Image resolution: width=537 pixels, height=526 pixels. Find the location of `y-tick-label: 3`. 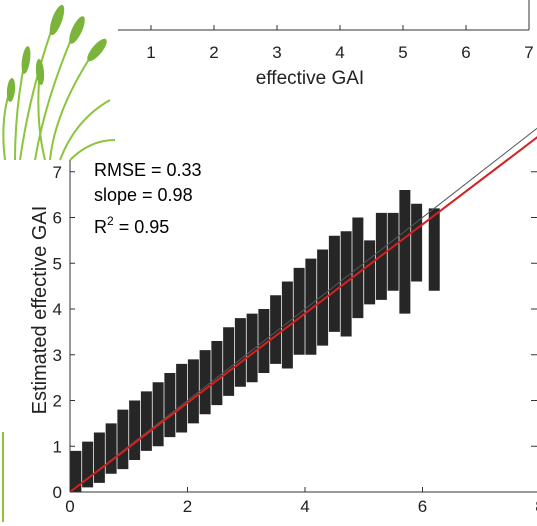

y-tick-label: 3 is located at coordinates (57, 355).